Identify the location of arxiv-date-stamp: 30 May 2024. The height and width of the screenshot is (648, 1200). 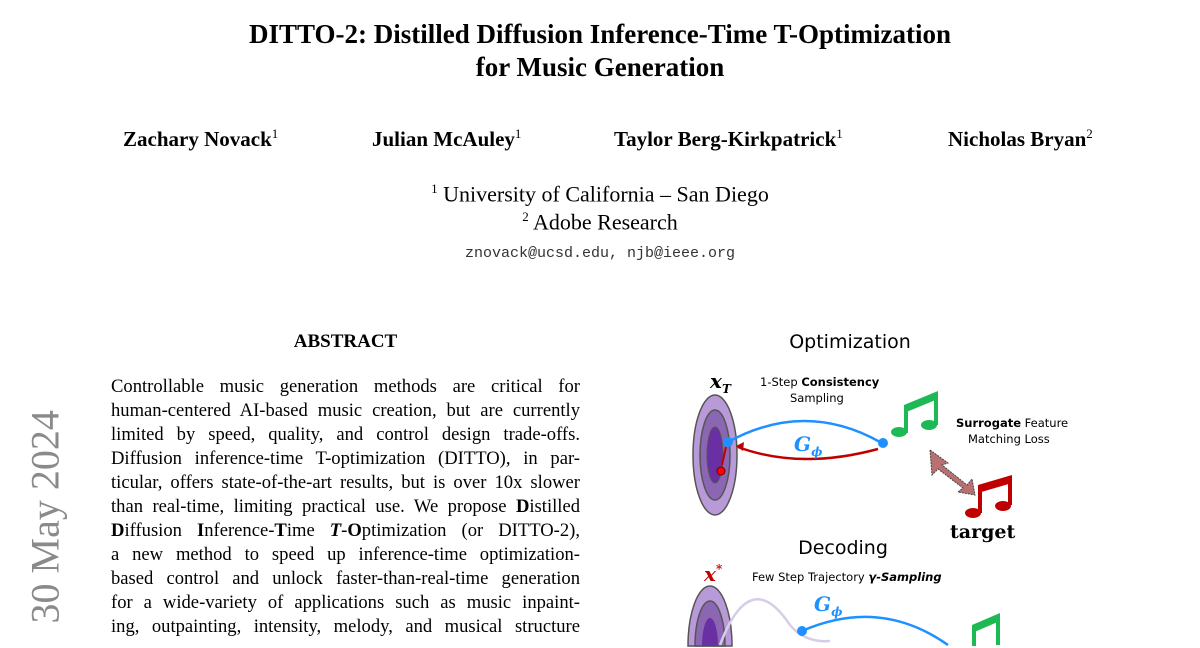
(45, 517).